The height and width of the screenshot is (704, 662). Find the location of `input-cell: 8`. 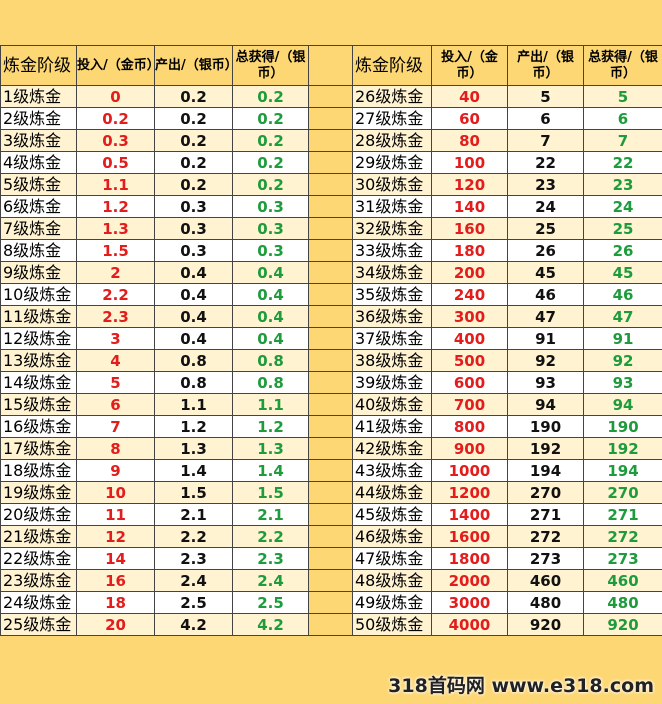

input-cell: 8 is located at coordinates (115, 448).